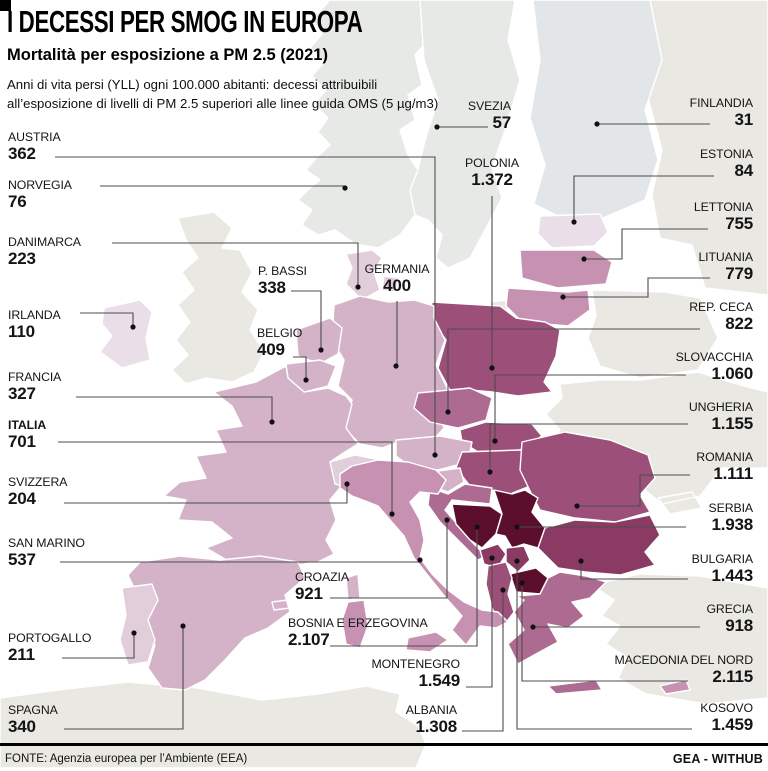 This screenshot has height=771, width=768. Describe the element at coordinates (420, 560) in the screenshot. I see `leader-dot-san_marino` at that location.